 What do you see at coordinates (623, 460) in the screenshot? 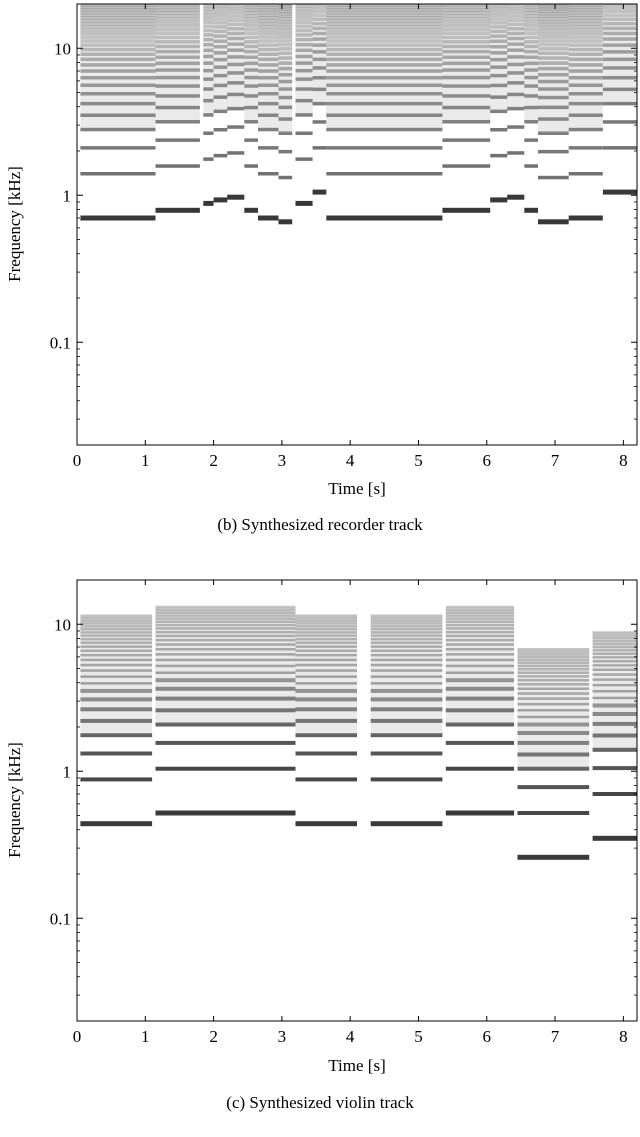
I see `x-tick-label-recorder-8: 8` at bounding box center [623, 460].